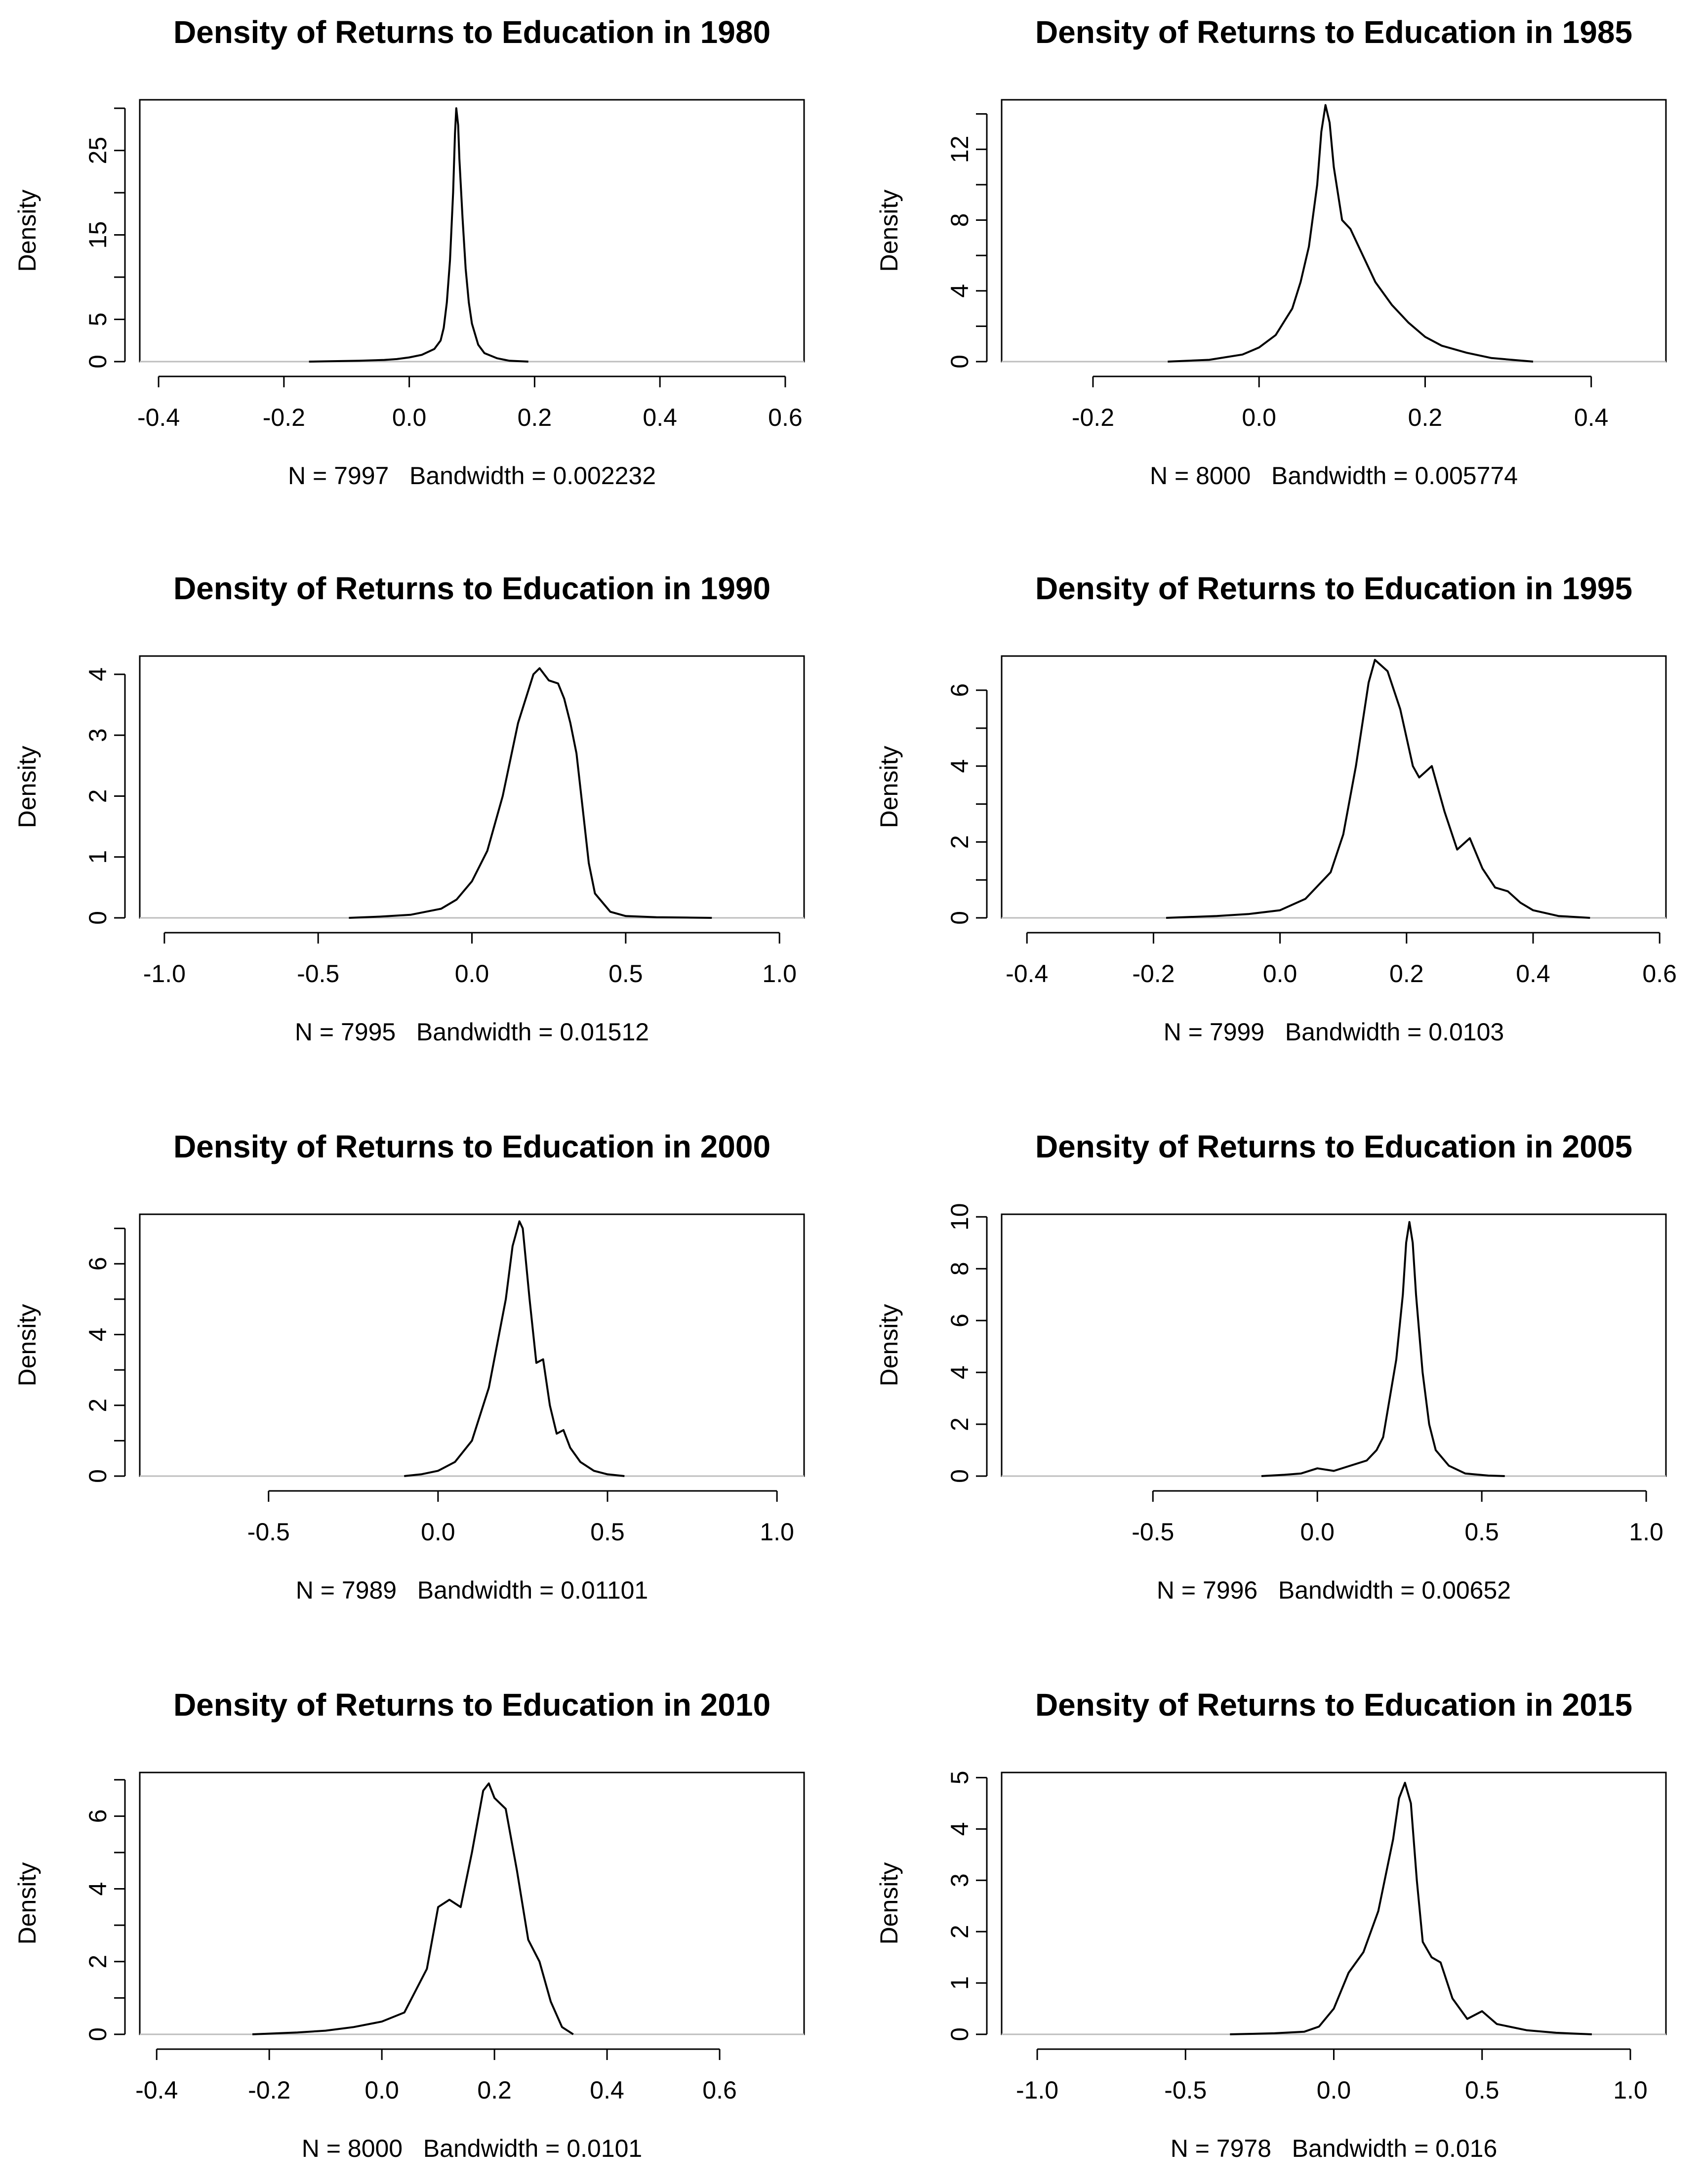  What do you see at coordinates (164, 974) in the screenshot?
I see `panel-2-x-tick-label: -1.0` at bounding box center [164, 974].